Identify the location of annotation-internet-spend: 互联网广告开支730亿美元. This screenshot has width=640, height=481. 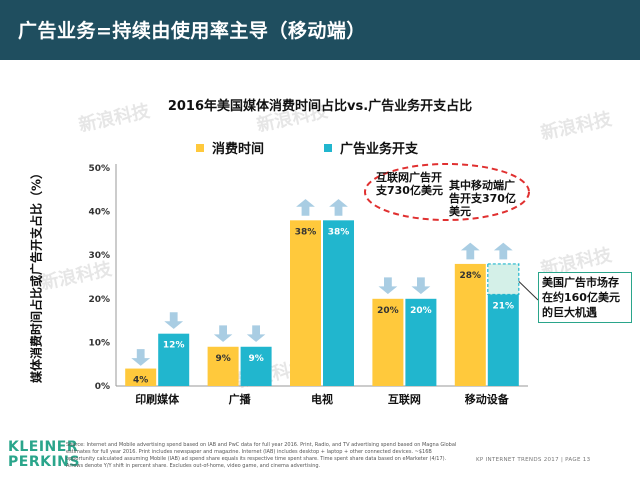
(409, 184).